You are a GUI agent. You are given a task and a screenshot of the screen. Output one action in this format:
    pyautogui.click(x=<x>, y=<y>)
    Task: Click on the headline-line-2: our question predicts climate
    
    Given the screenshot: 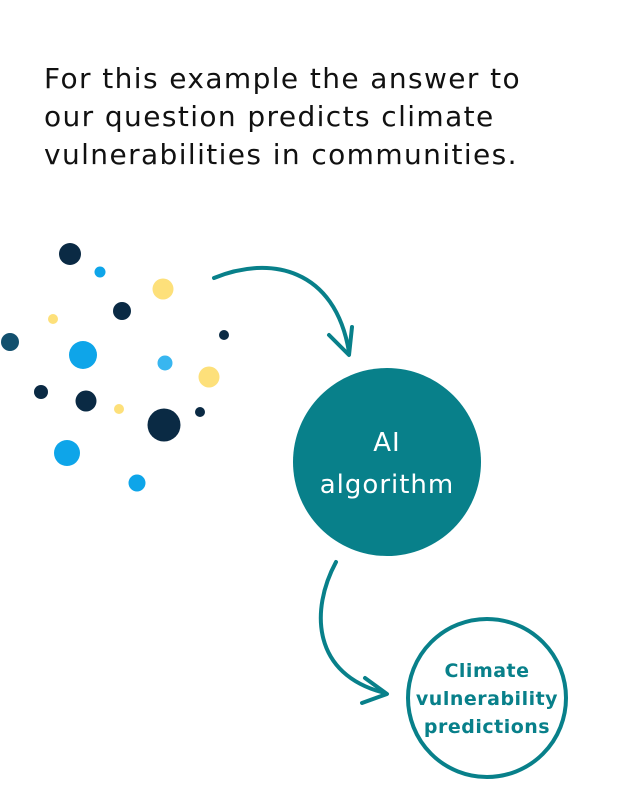 What is the action you would take?
    pyautogui.click(x=269, y=117)
    